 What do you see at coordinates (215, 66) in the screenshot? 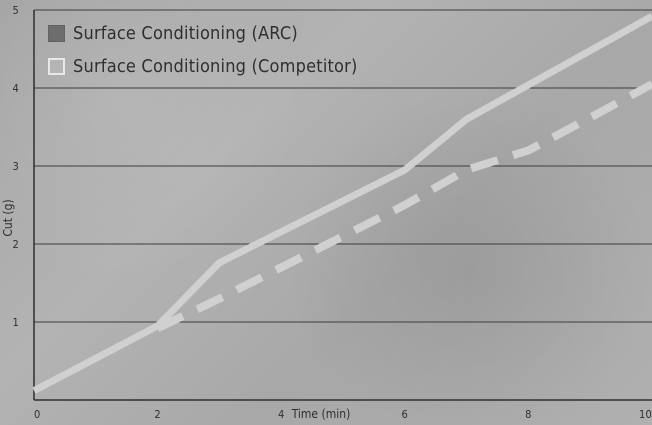
I see `legend-label-competitor: Surface Conditioning (Competitor)` at bounding box center [215, 66].